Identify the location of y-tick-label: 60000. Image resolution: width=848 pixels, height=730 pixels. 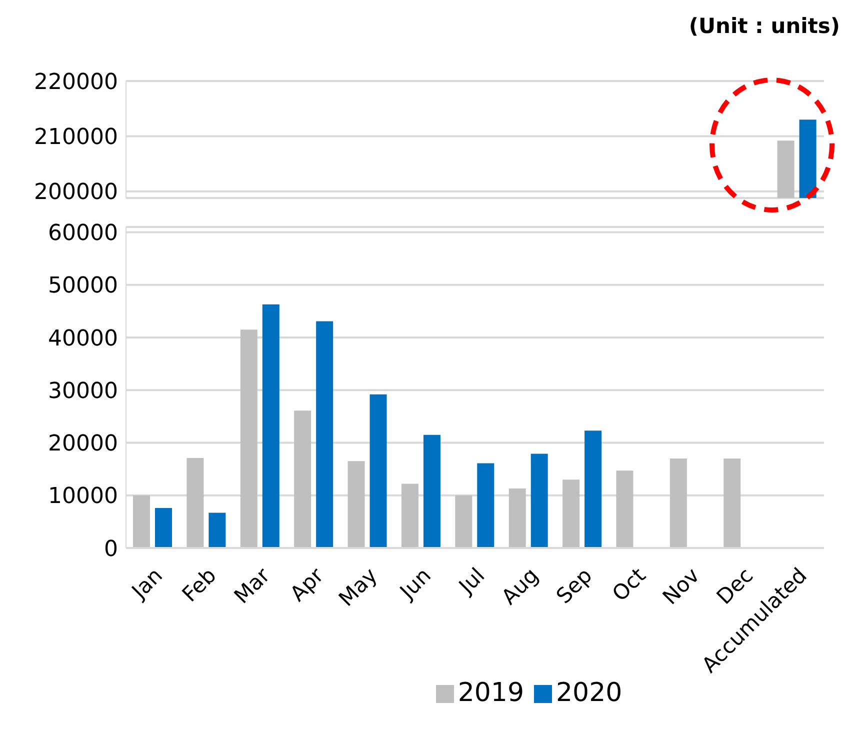
(83, 233).